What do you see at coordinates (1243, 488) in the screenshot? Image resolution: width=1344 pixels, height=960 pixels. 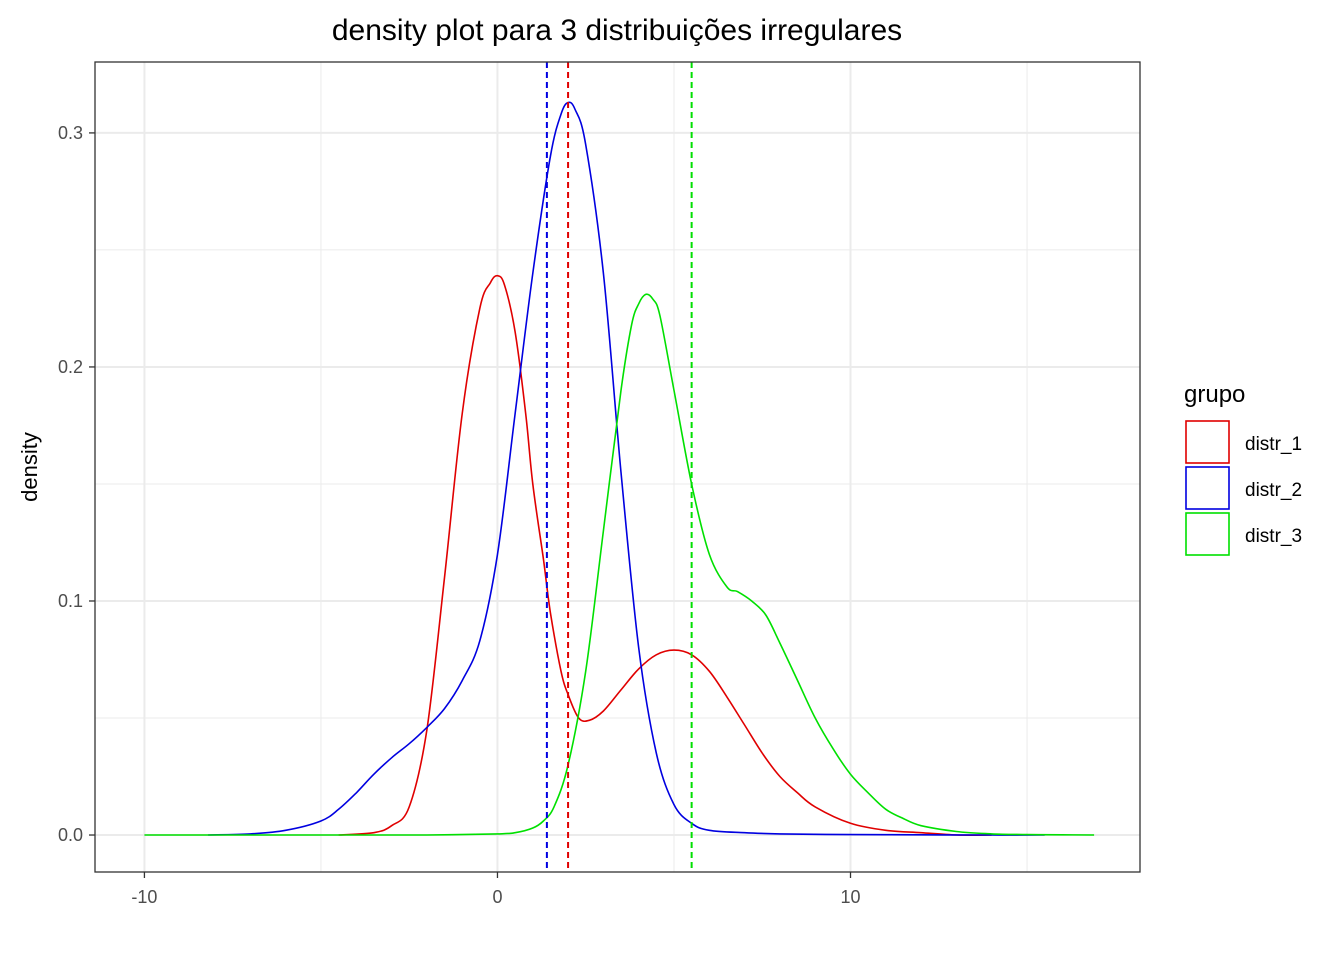 I see `legend-items: distr_1 distr_2 distr_3` at bounding box center [1243, 488].